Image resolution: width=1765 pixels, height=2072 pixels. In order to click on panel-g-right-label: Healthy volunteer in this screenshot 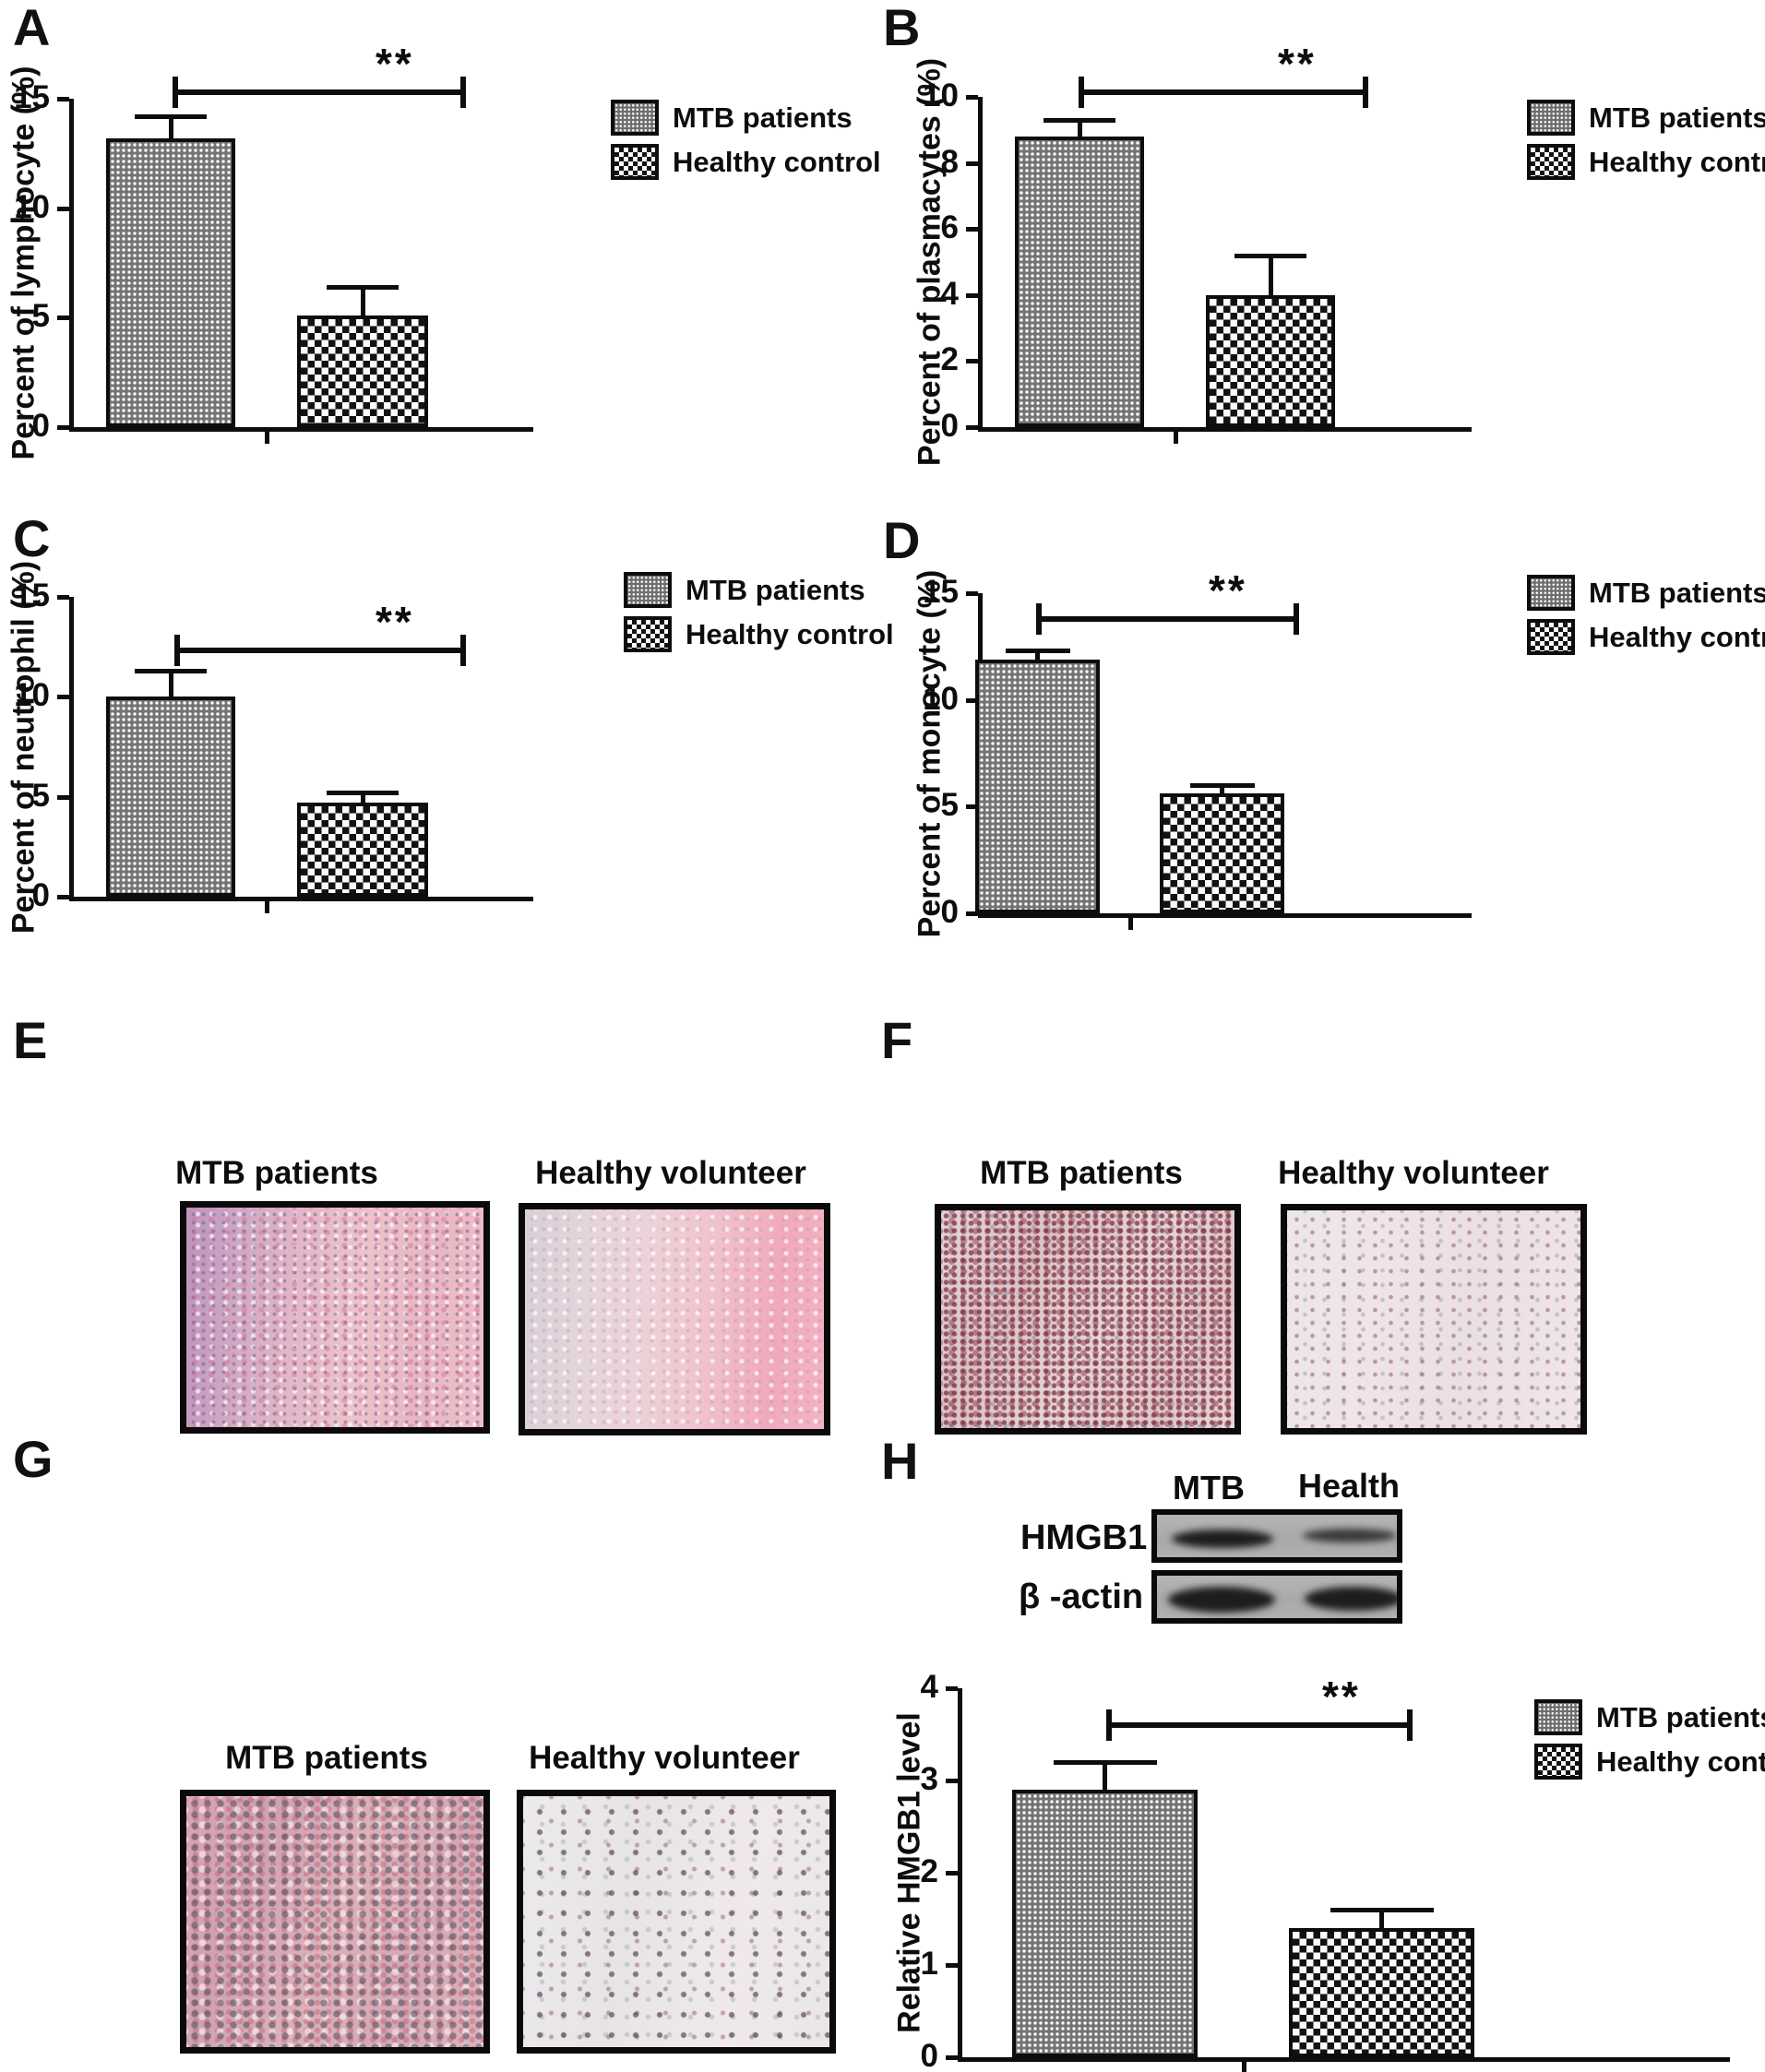, I will do `click(665, 1758)`.